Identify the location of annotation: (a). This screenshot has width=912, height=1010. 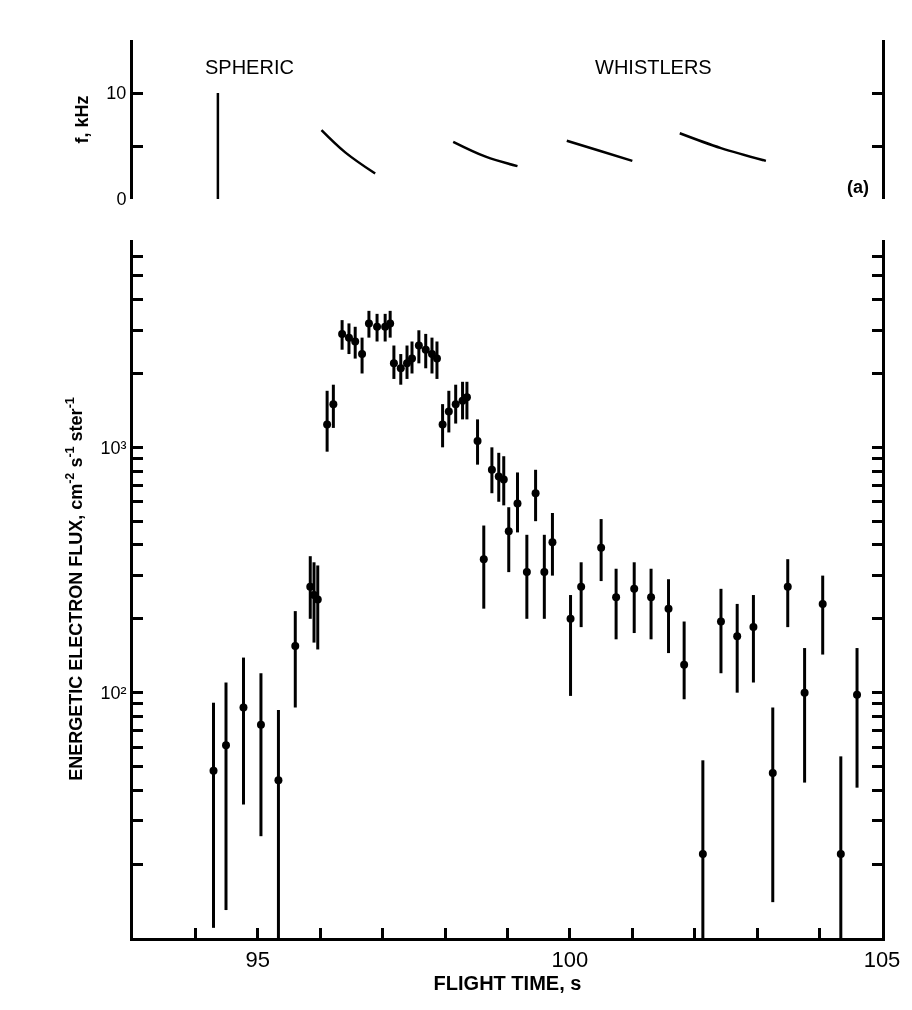
(858, 187).